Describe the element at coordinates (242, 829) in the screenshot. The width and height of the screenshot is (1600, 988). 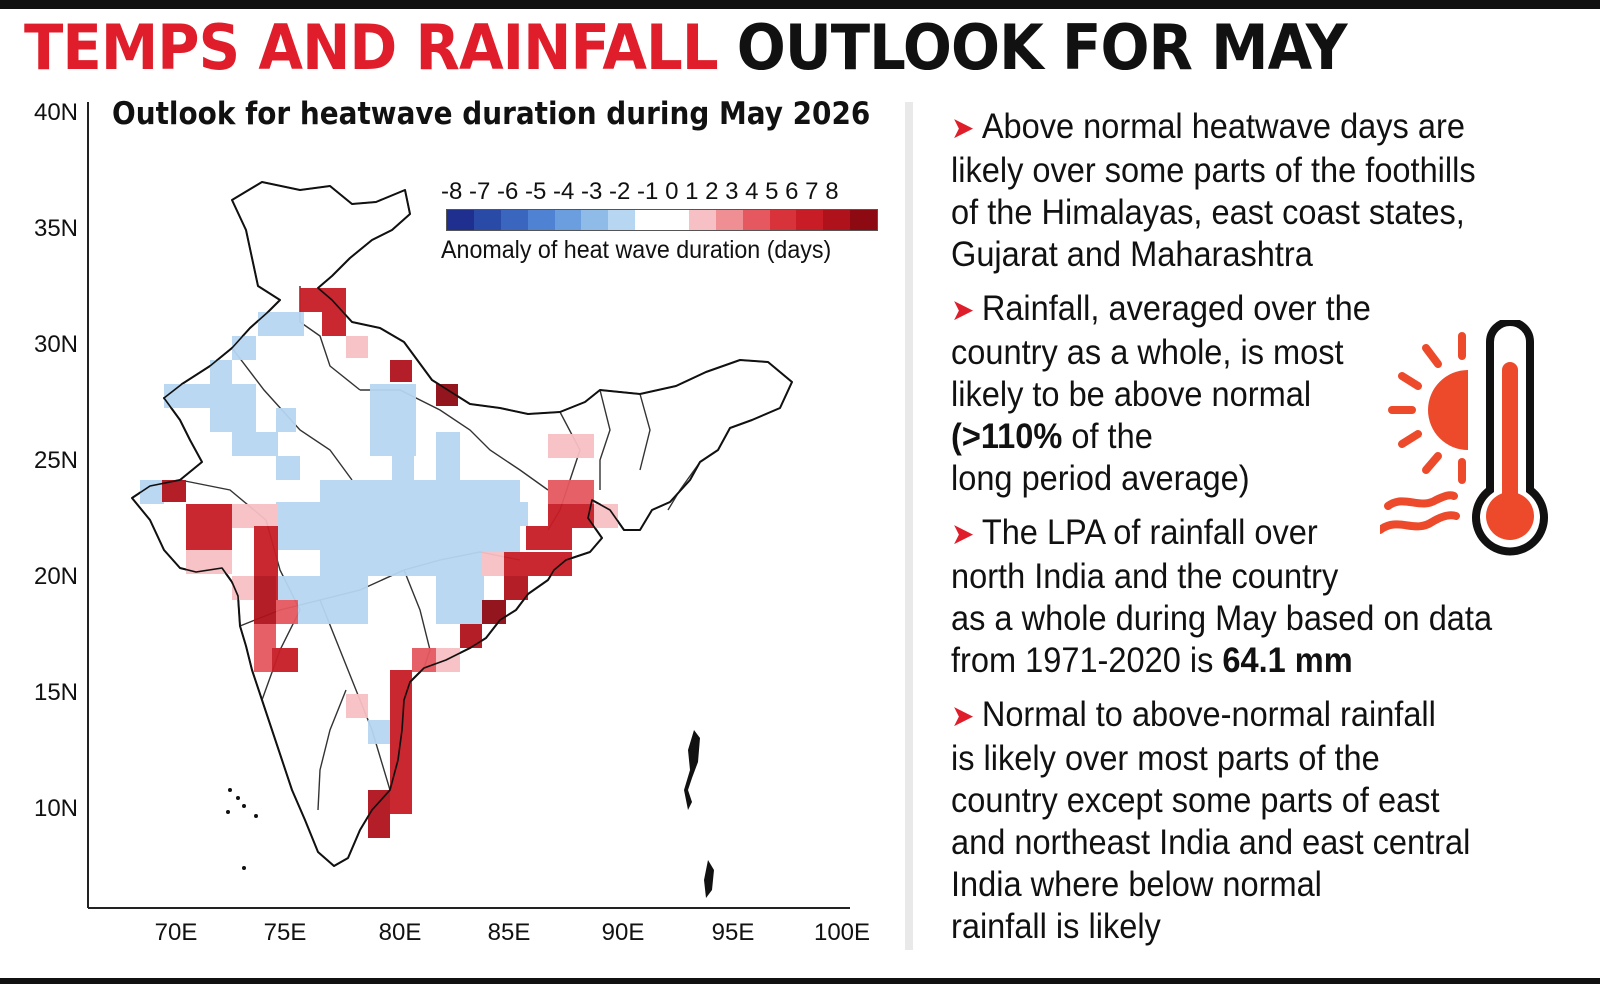
I see `lakshadweep-islands` at that location.